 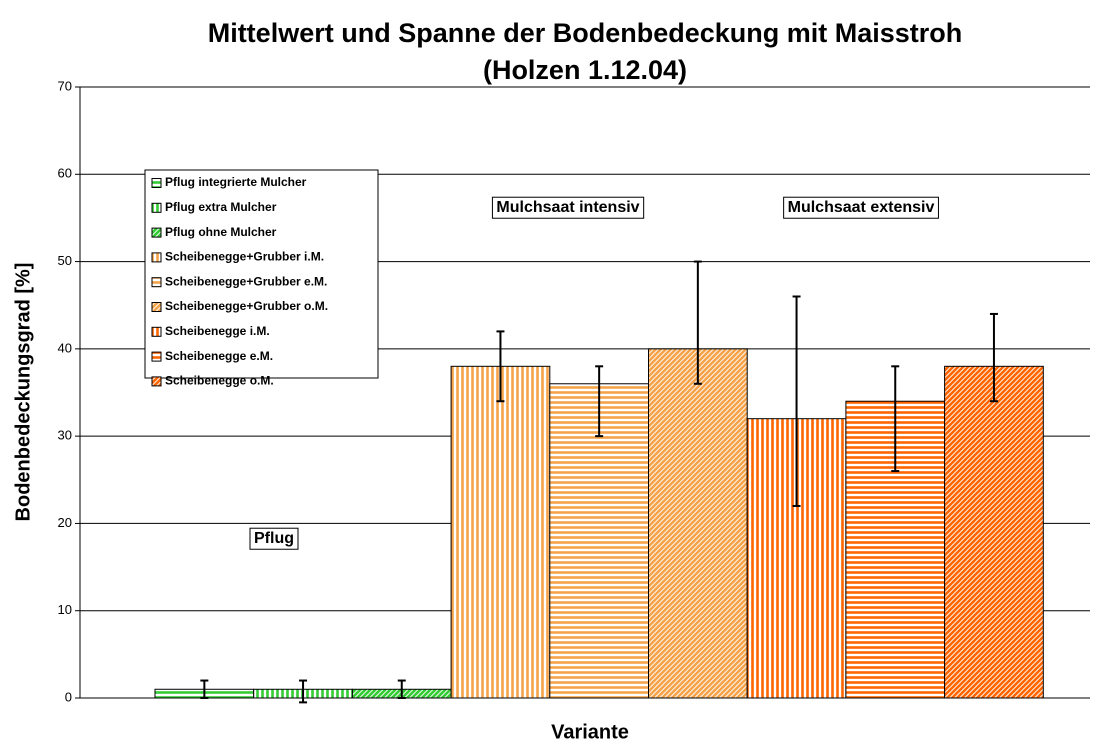 I want to click on y-tick-label: 0, so click(x=68, y=696).